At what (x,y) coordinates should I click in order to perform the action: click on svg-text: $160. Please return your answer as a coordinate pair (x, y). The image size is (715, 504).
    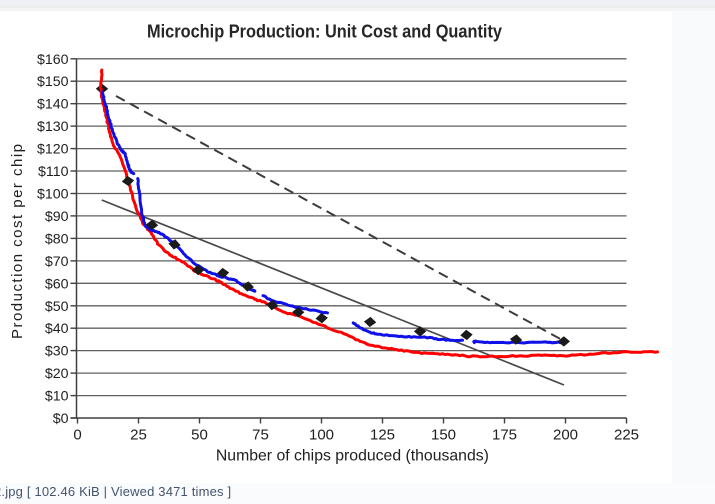
    Looking at the image, I should click on (53, 60).